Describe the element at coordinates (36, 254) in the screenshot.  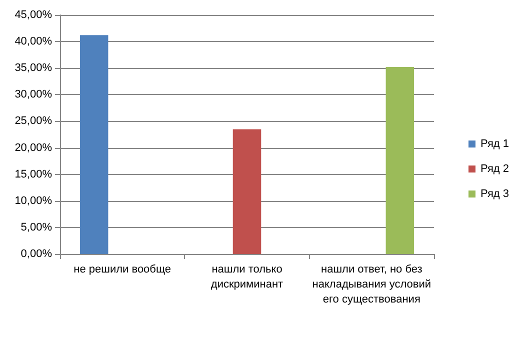
I see `y-tick-label: 0,00%` at that location.